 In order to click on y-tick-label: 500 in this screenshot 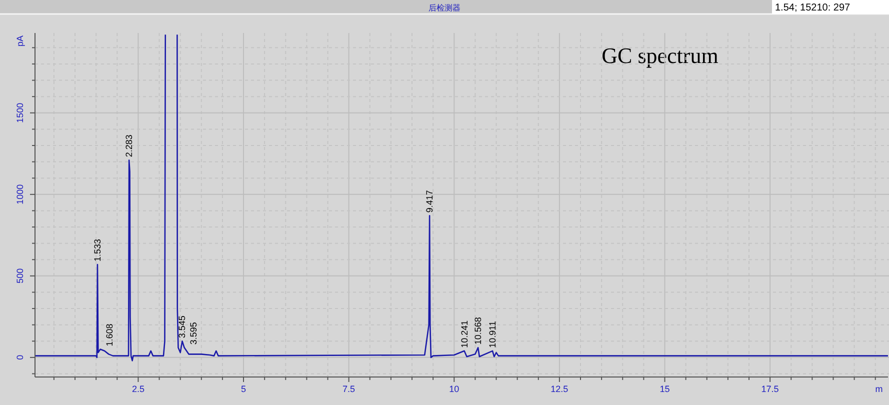, I will do `click(20, 276)`.